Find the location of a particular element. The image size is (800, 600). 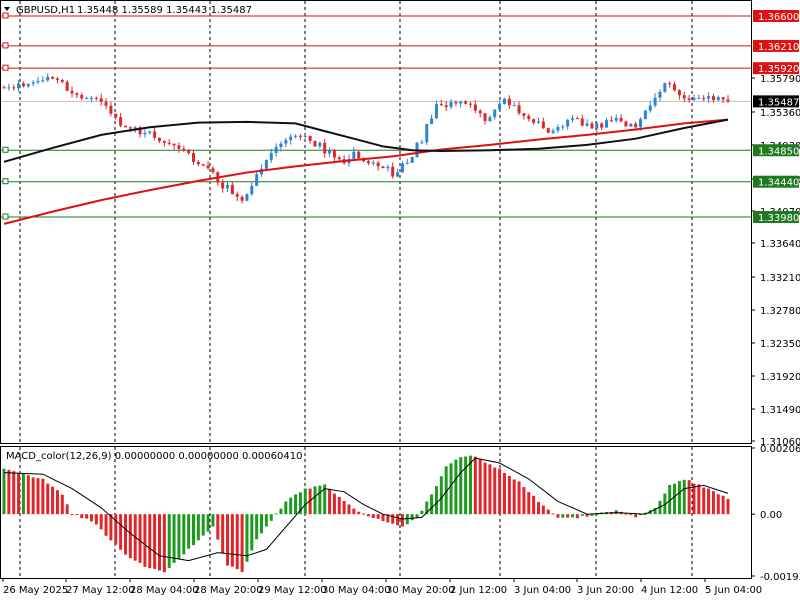

time-tick-label: 26 May 2025 is located at coordinates (35, 590).